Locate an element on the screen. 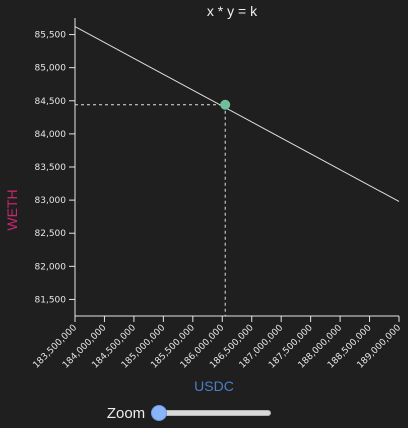 The image size is (408, 428). zoom-label: Zoom is located at coordinates (126, 413).